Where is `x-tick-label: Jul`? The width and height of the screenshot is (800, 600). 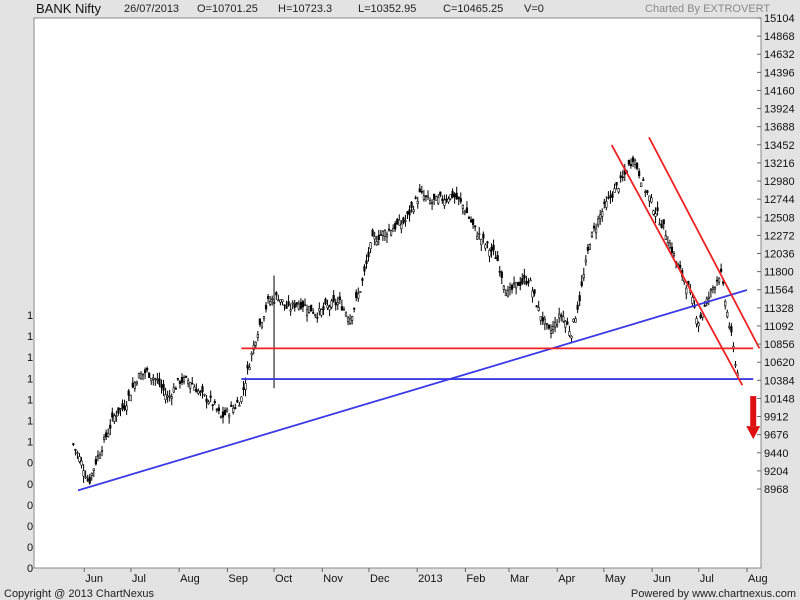 x-tick-label: Jul is located at coordinates (707, 579).